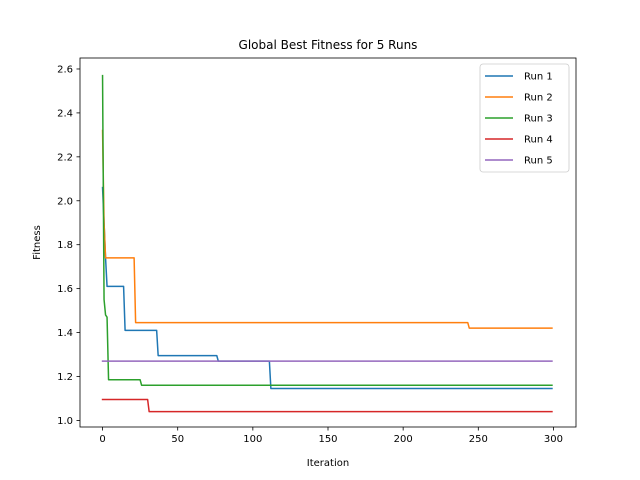  What do you see at coordinates (65, 201) in the screenshot?
I see `y-tick-label: 2.0` at bounding box center [65, 201].